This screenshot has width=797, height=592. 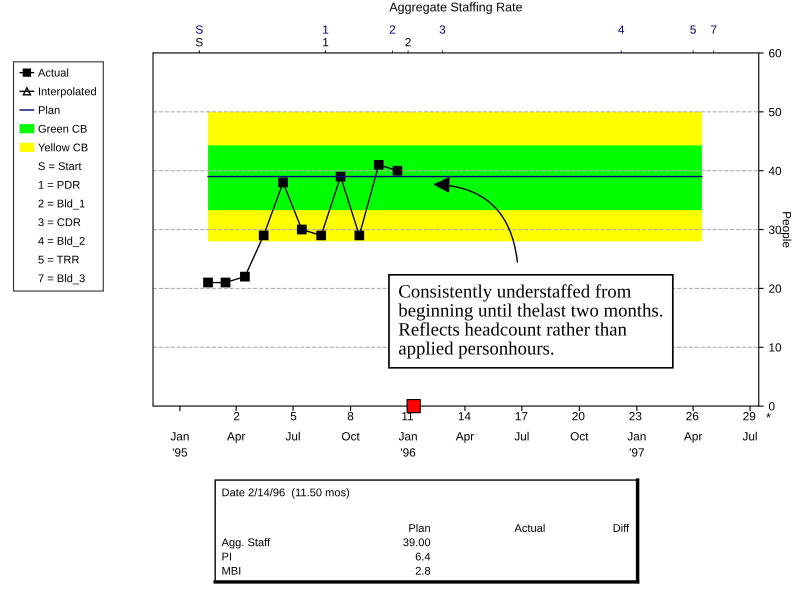 I want to click on legend-label: Yellow CB, so click(x=63, y=147).